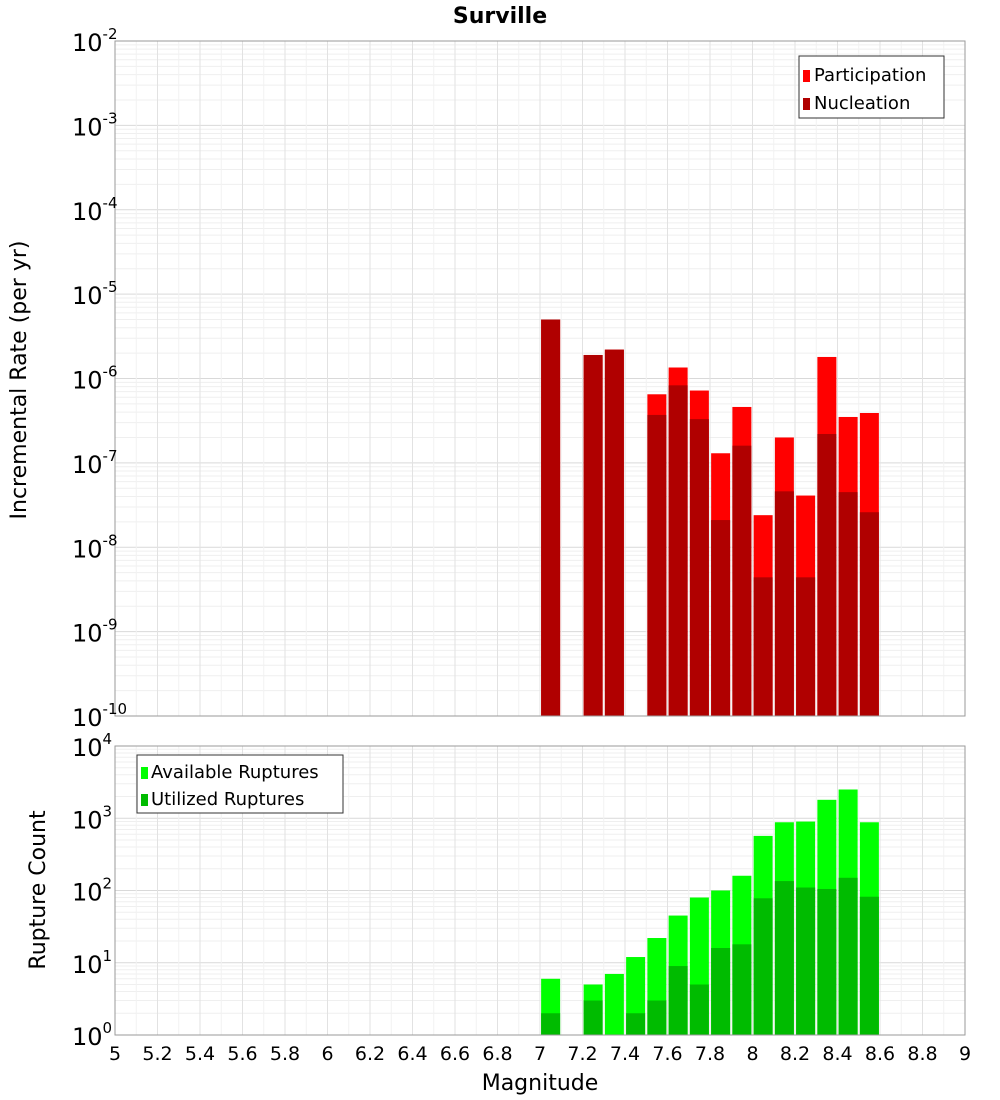 The width and height of the screenshot is (1000, 1100). What do you see at coordinates (497, 1054) in the screenshot?
I see `x-tick-label: 6.8` at bounding box center [497, 1054].